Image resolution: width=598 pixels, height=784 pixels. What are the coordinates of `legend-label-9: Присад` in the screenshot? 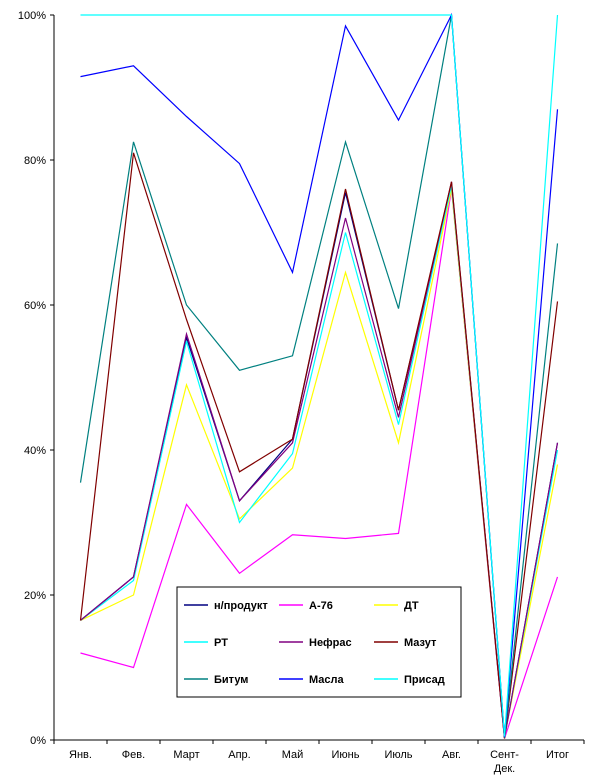 It's located at (424, 680).